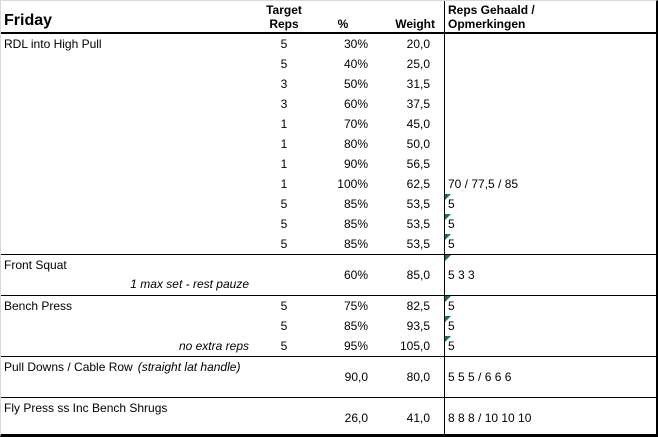  I want to click on weight-cell: 41,0, so click(418, 418).